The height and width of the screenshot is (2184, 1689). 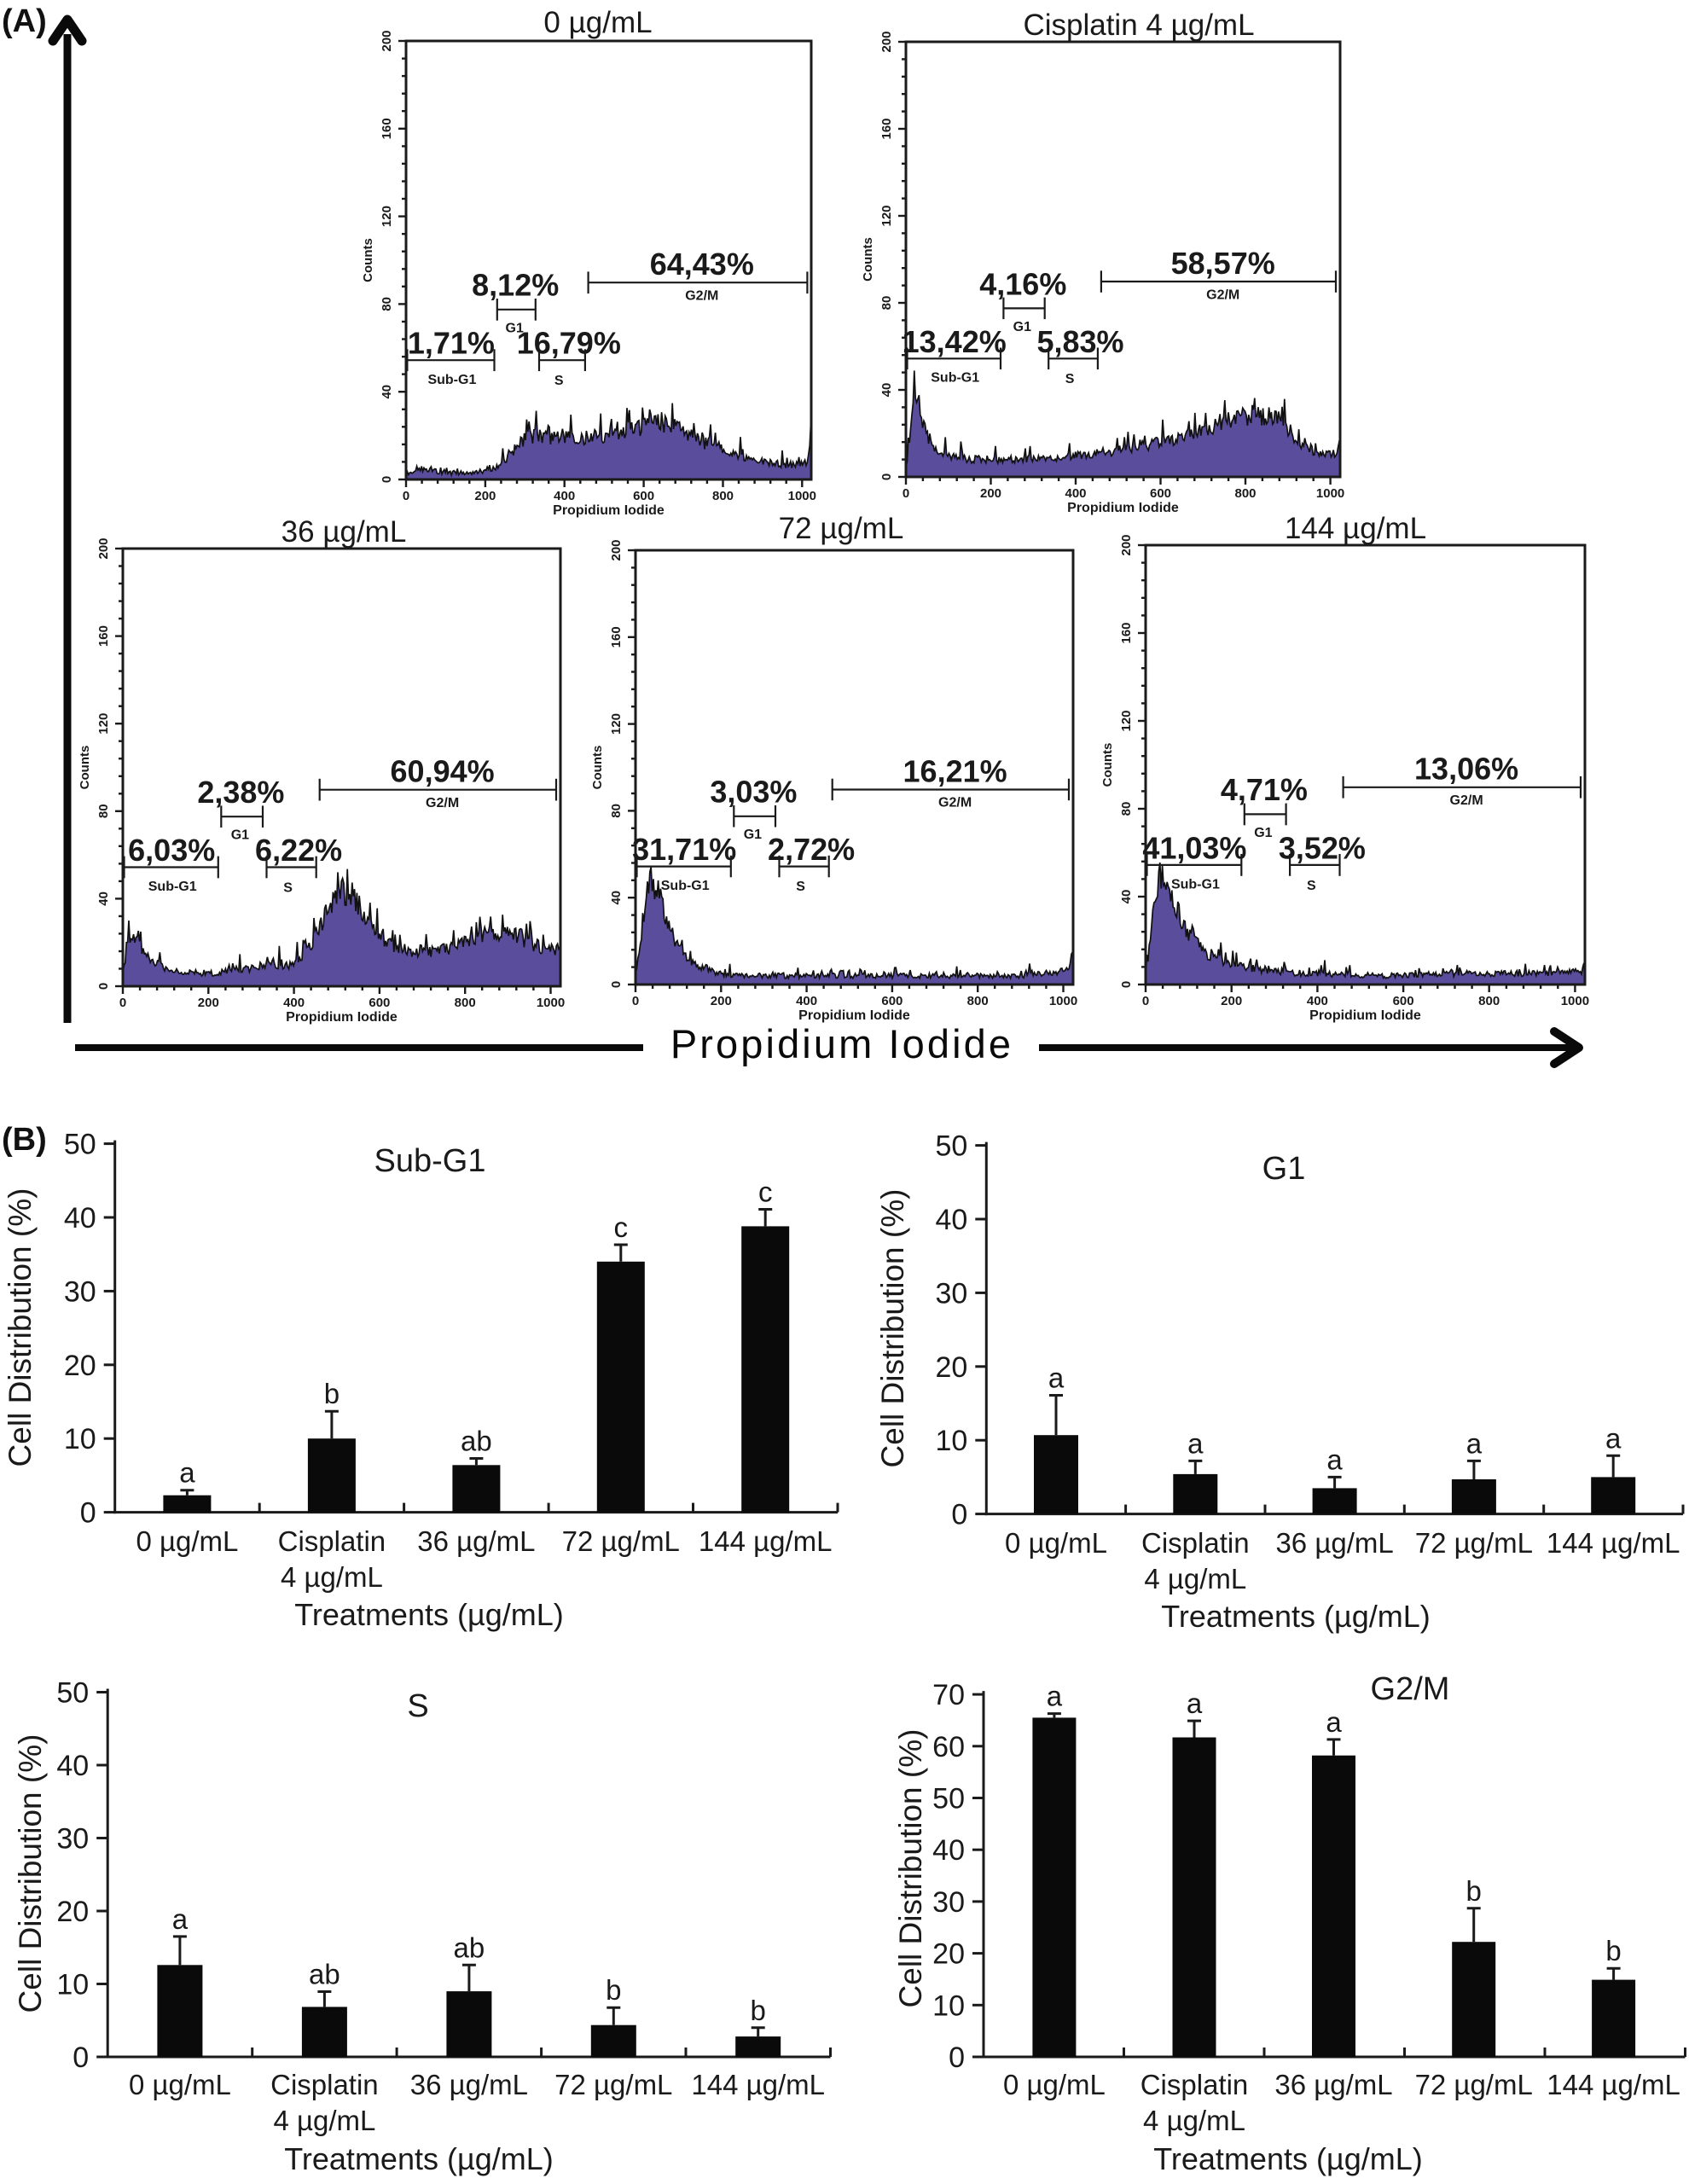 I want to click on svg-text: 3,52%, so click(x=1323, y=848).